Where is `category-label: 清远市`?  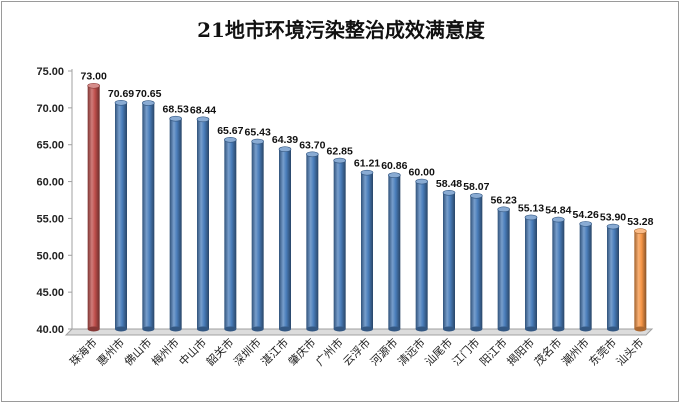
category-label: 清远市 is located at coordinates (411, 351).